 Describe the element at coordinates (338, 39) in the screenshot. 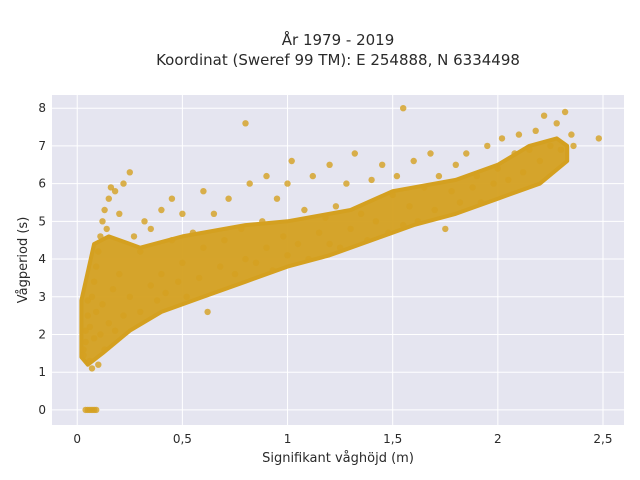

I see `chart-title: År 1979 - 2019` at that location.